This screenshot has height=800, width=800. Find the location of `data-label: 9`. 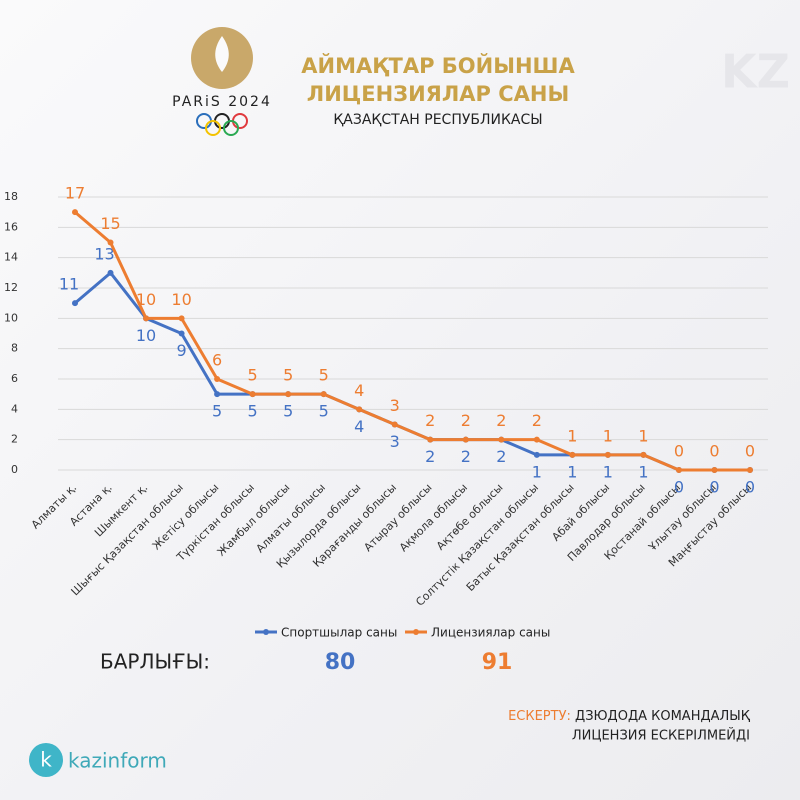

data-label: 9 is located at coordinates (181, 350).